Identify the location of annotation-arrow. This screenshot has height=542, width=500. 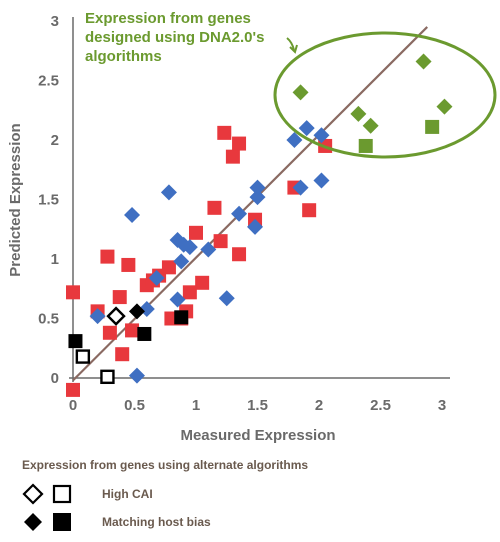
(290, 44).